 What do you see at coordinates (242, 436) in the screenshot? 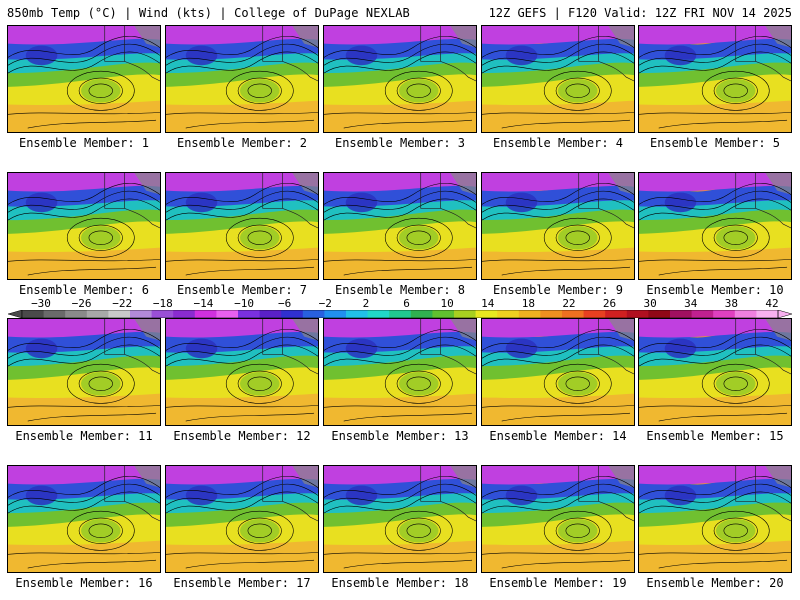
I see `ensemble-member-label: Ensemble Member: 12` at bounding box center [242, 436].